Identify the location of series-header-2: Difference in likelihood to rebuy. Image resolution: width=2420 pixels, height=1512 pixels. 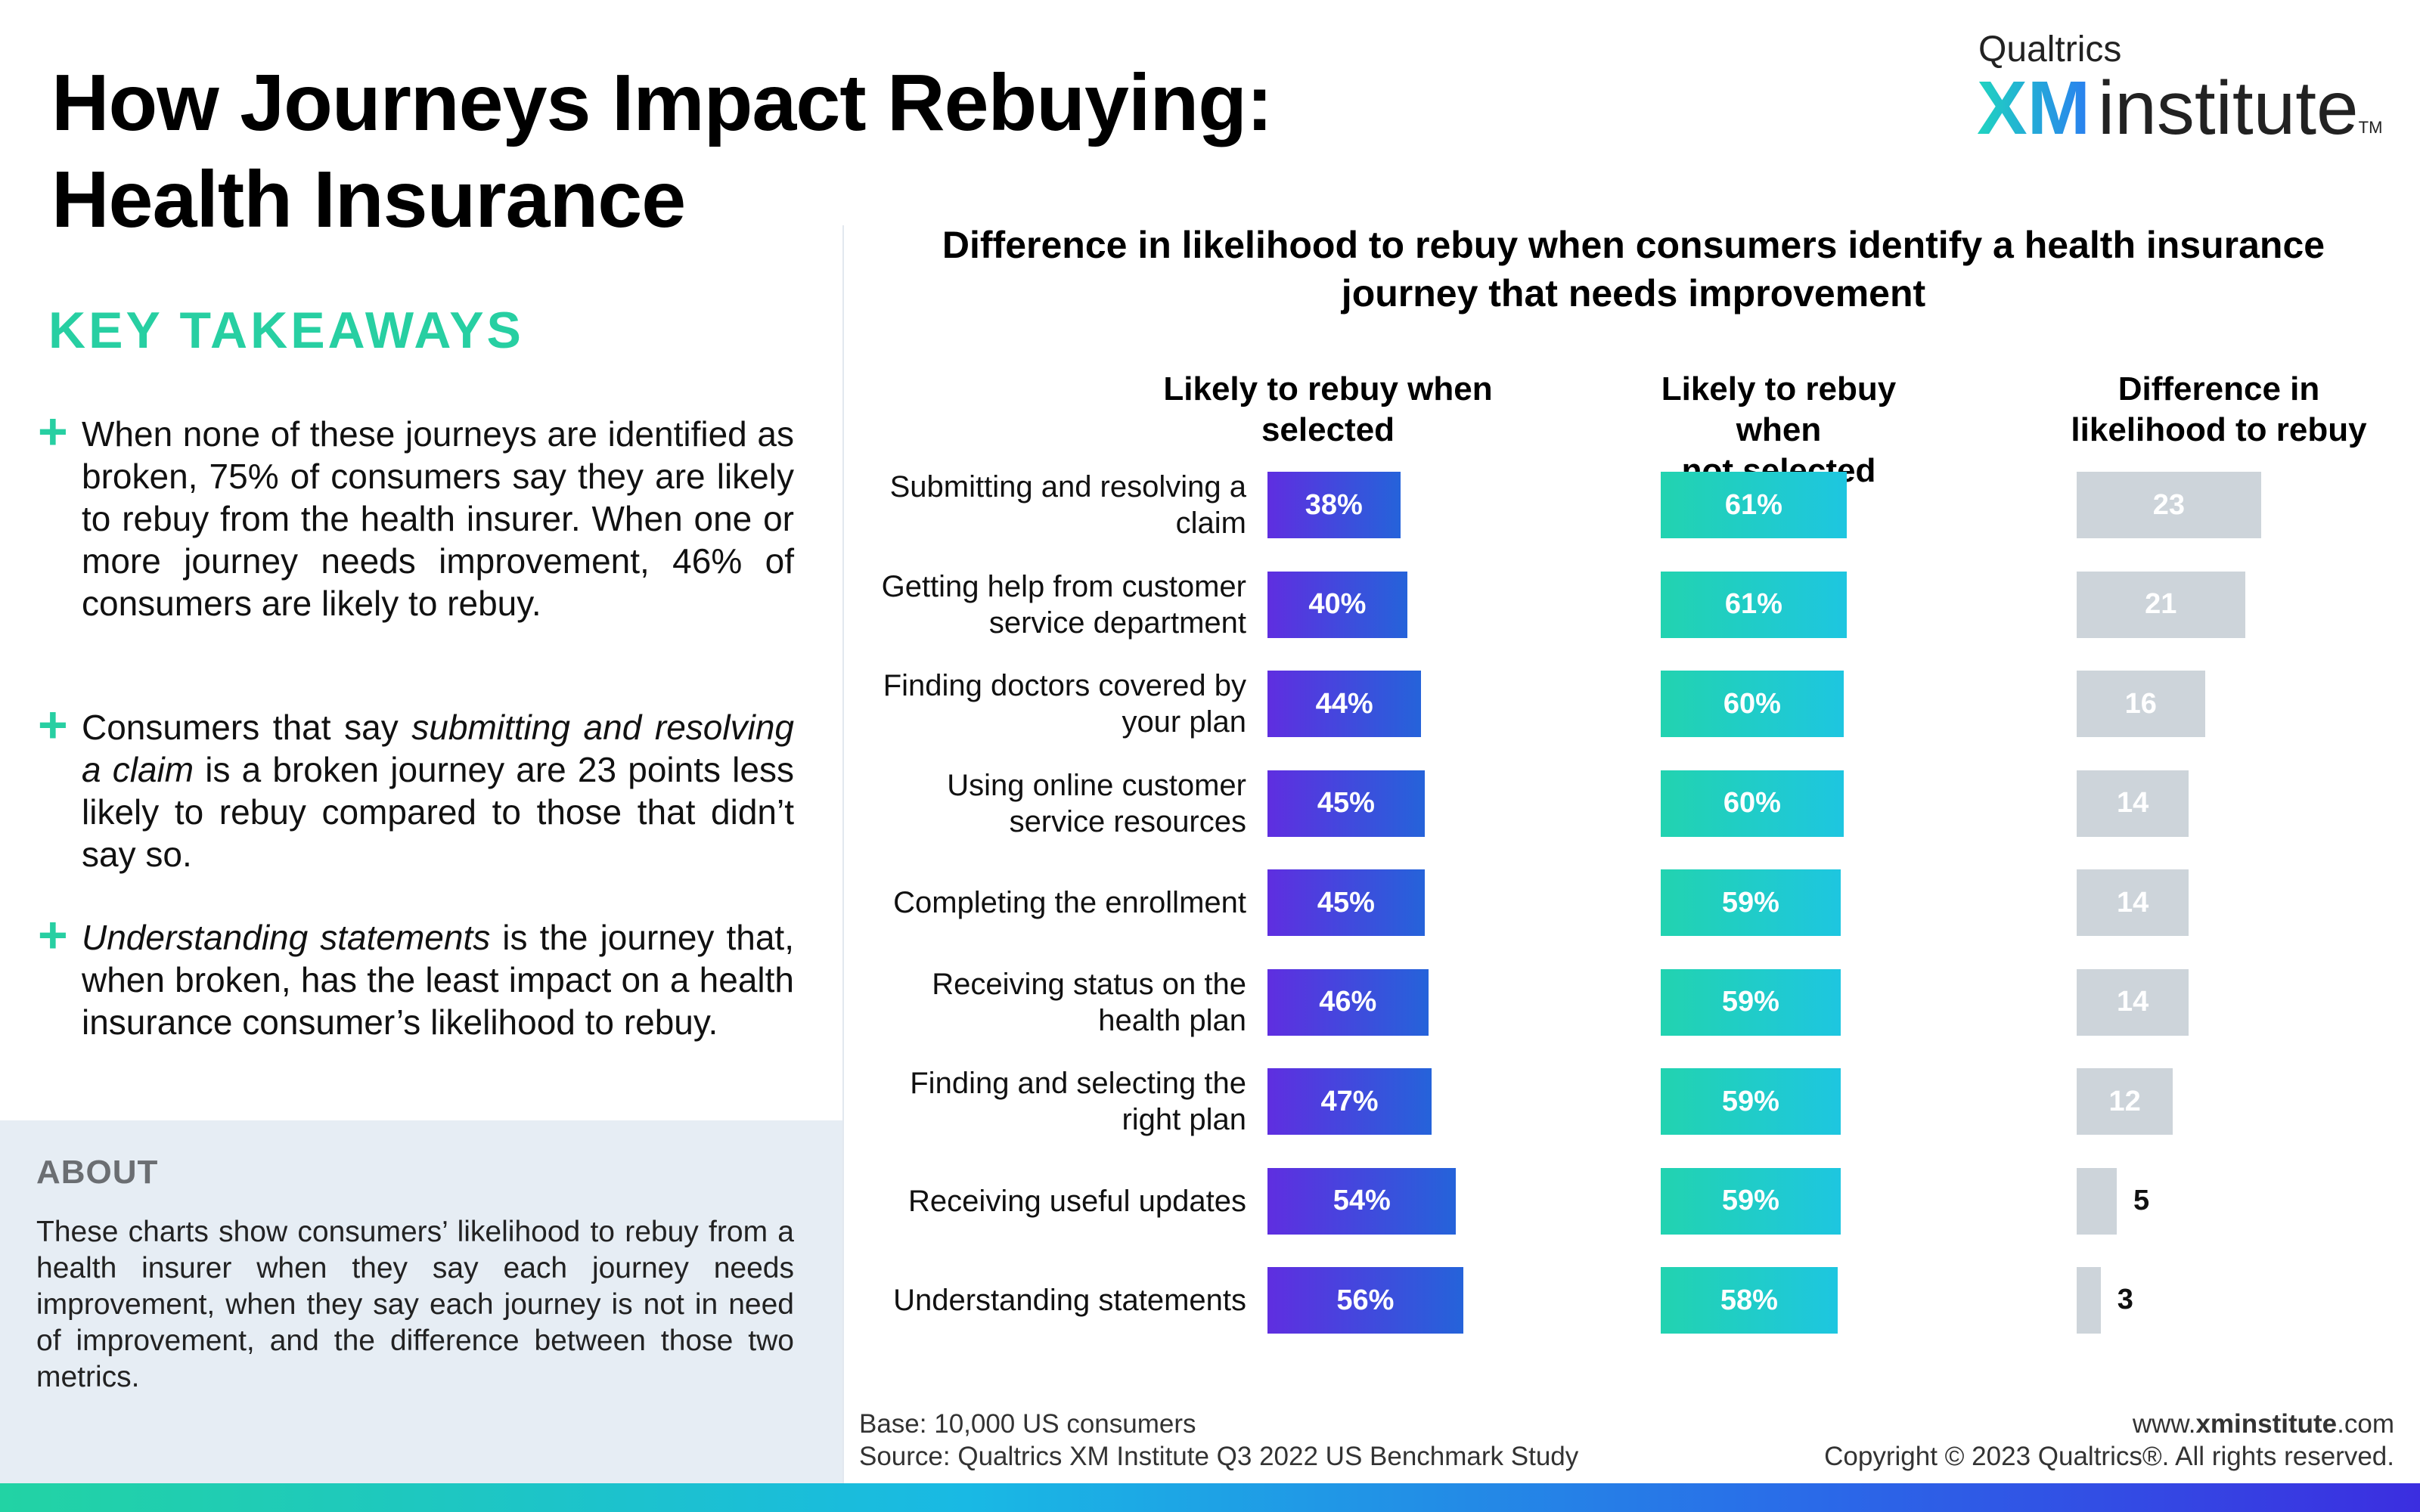
(2219, 410).